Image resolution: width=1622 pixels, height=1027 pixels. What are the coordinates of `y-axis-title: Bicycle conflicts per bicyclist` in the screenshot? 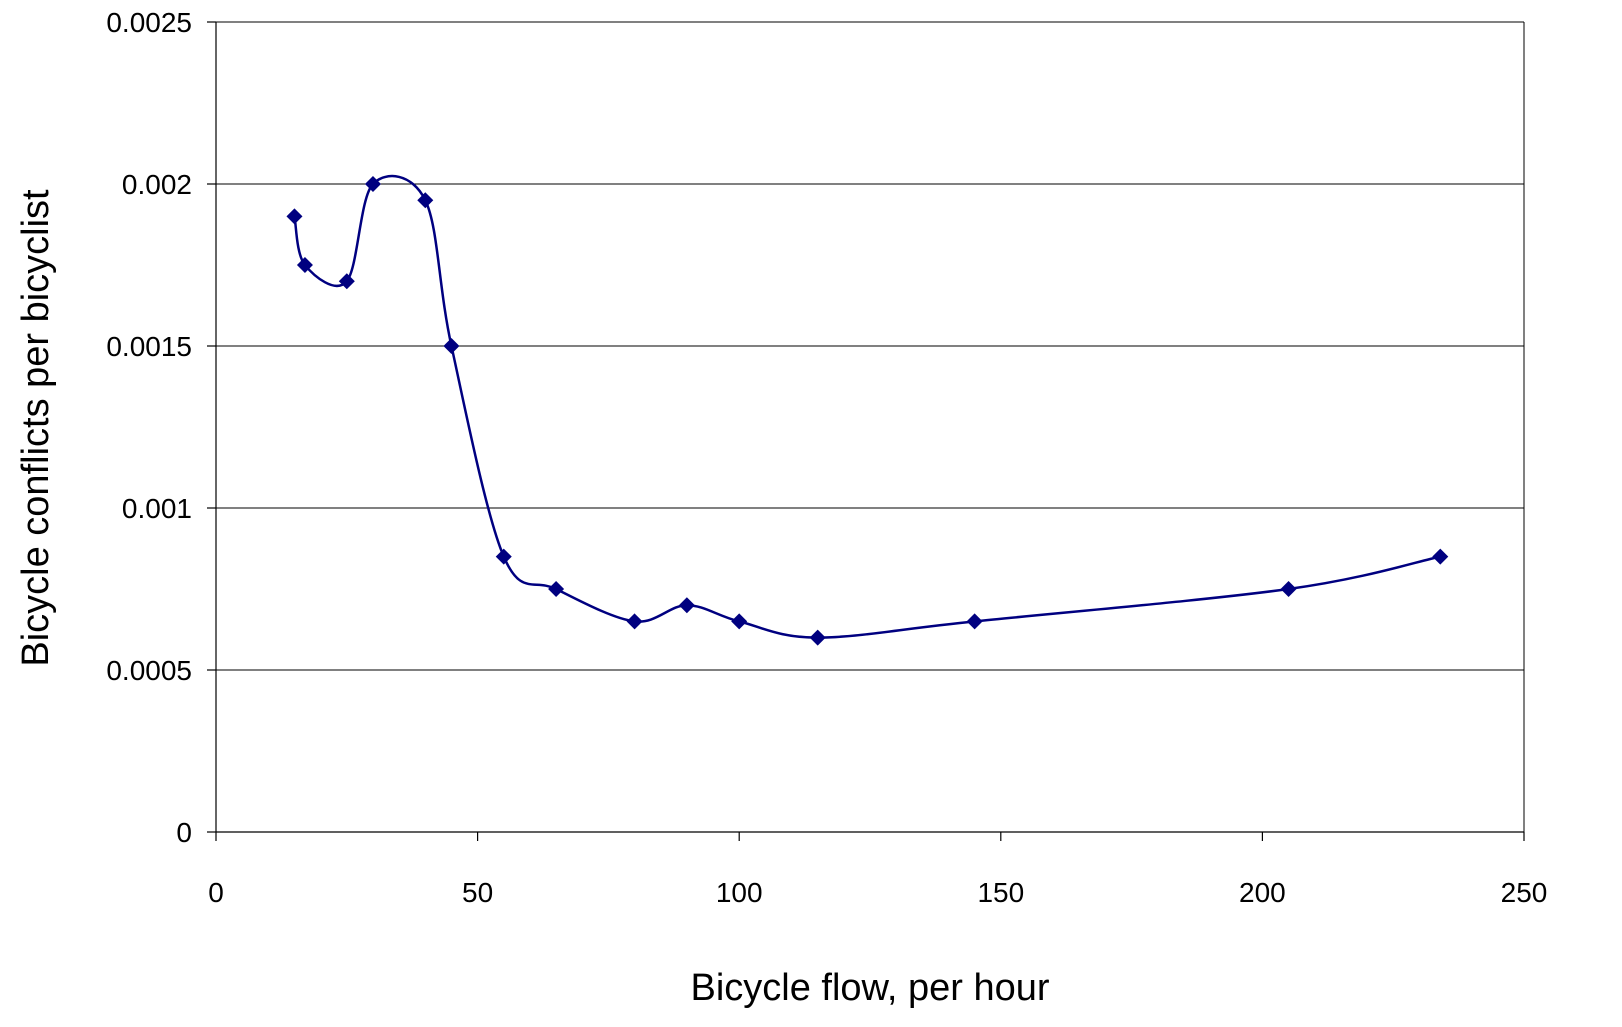 It's located at (36, 428).